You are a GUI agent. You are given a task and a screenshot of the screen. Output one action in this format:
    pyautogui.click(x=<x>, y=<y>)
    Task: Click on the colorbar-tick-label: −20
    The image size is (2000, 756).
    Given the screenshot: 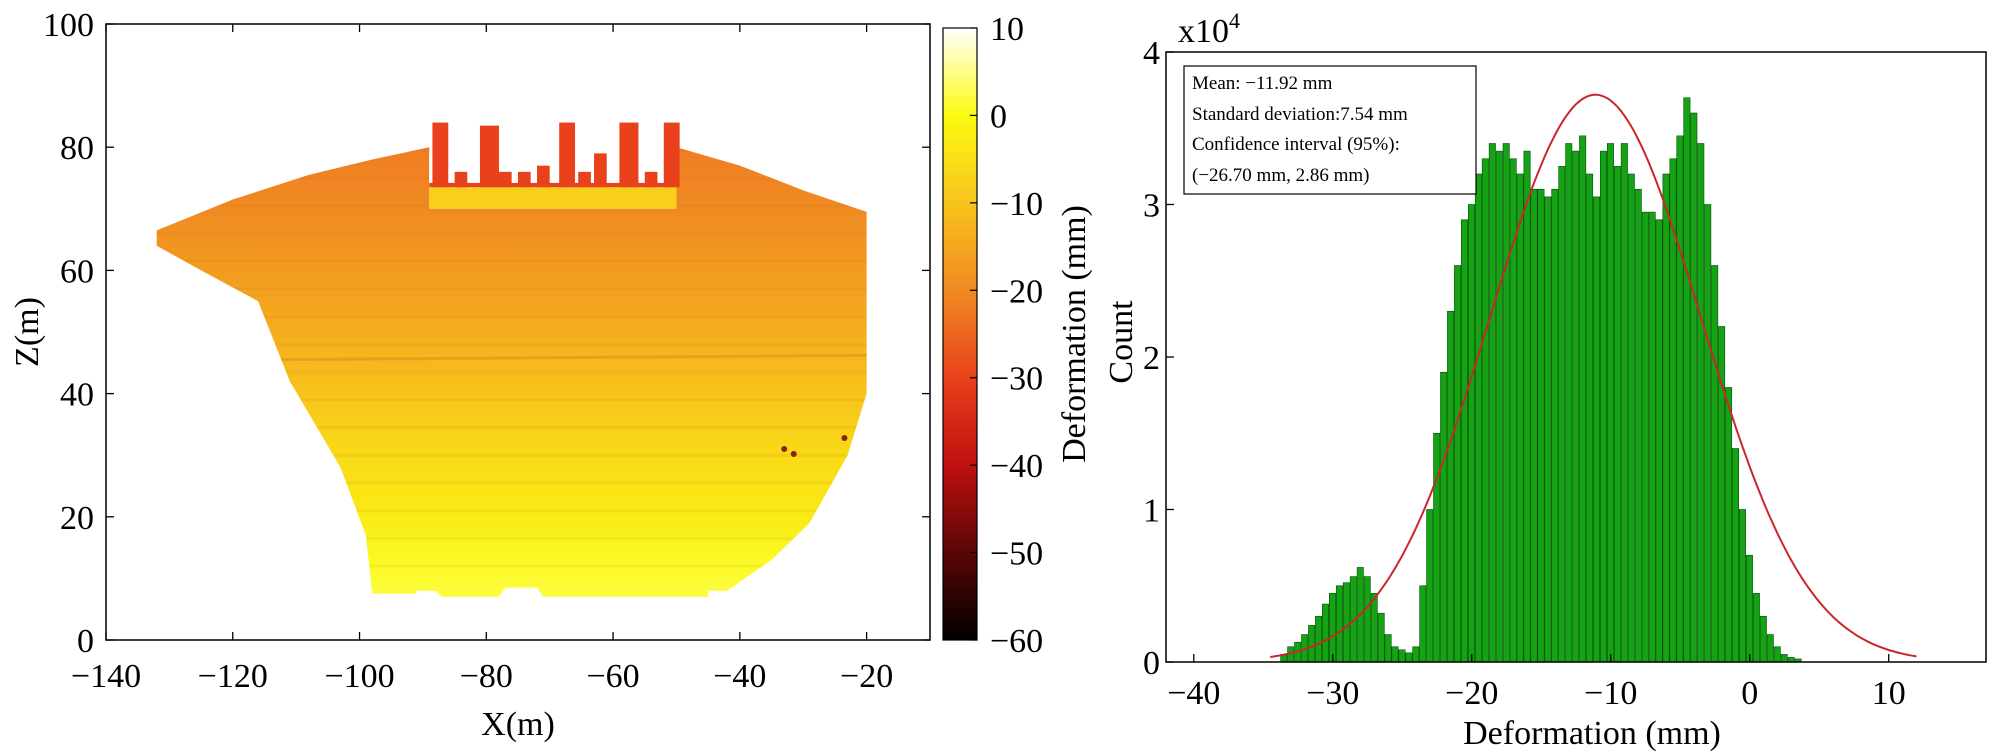 What is the action you would take?
    pyautogui.click(x=1016, y=291)
    